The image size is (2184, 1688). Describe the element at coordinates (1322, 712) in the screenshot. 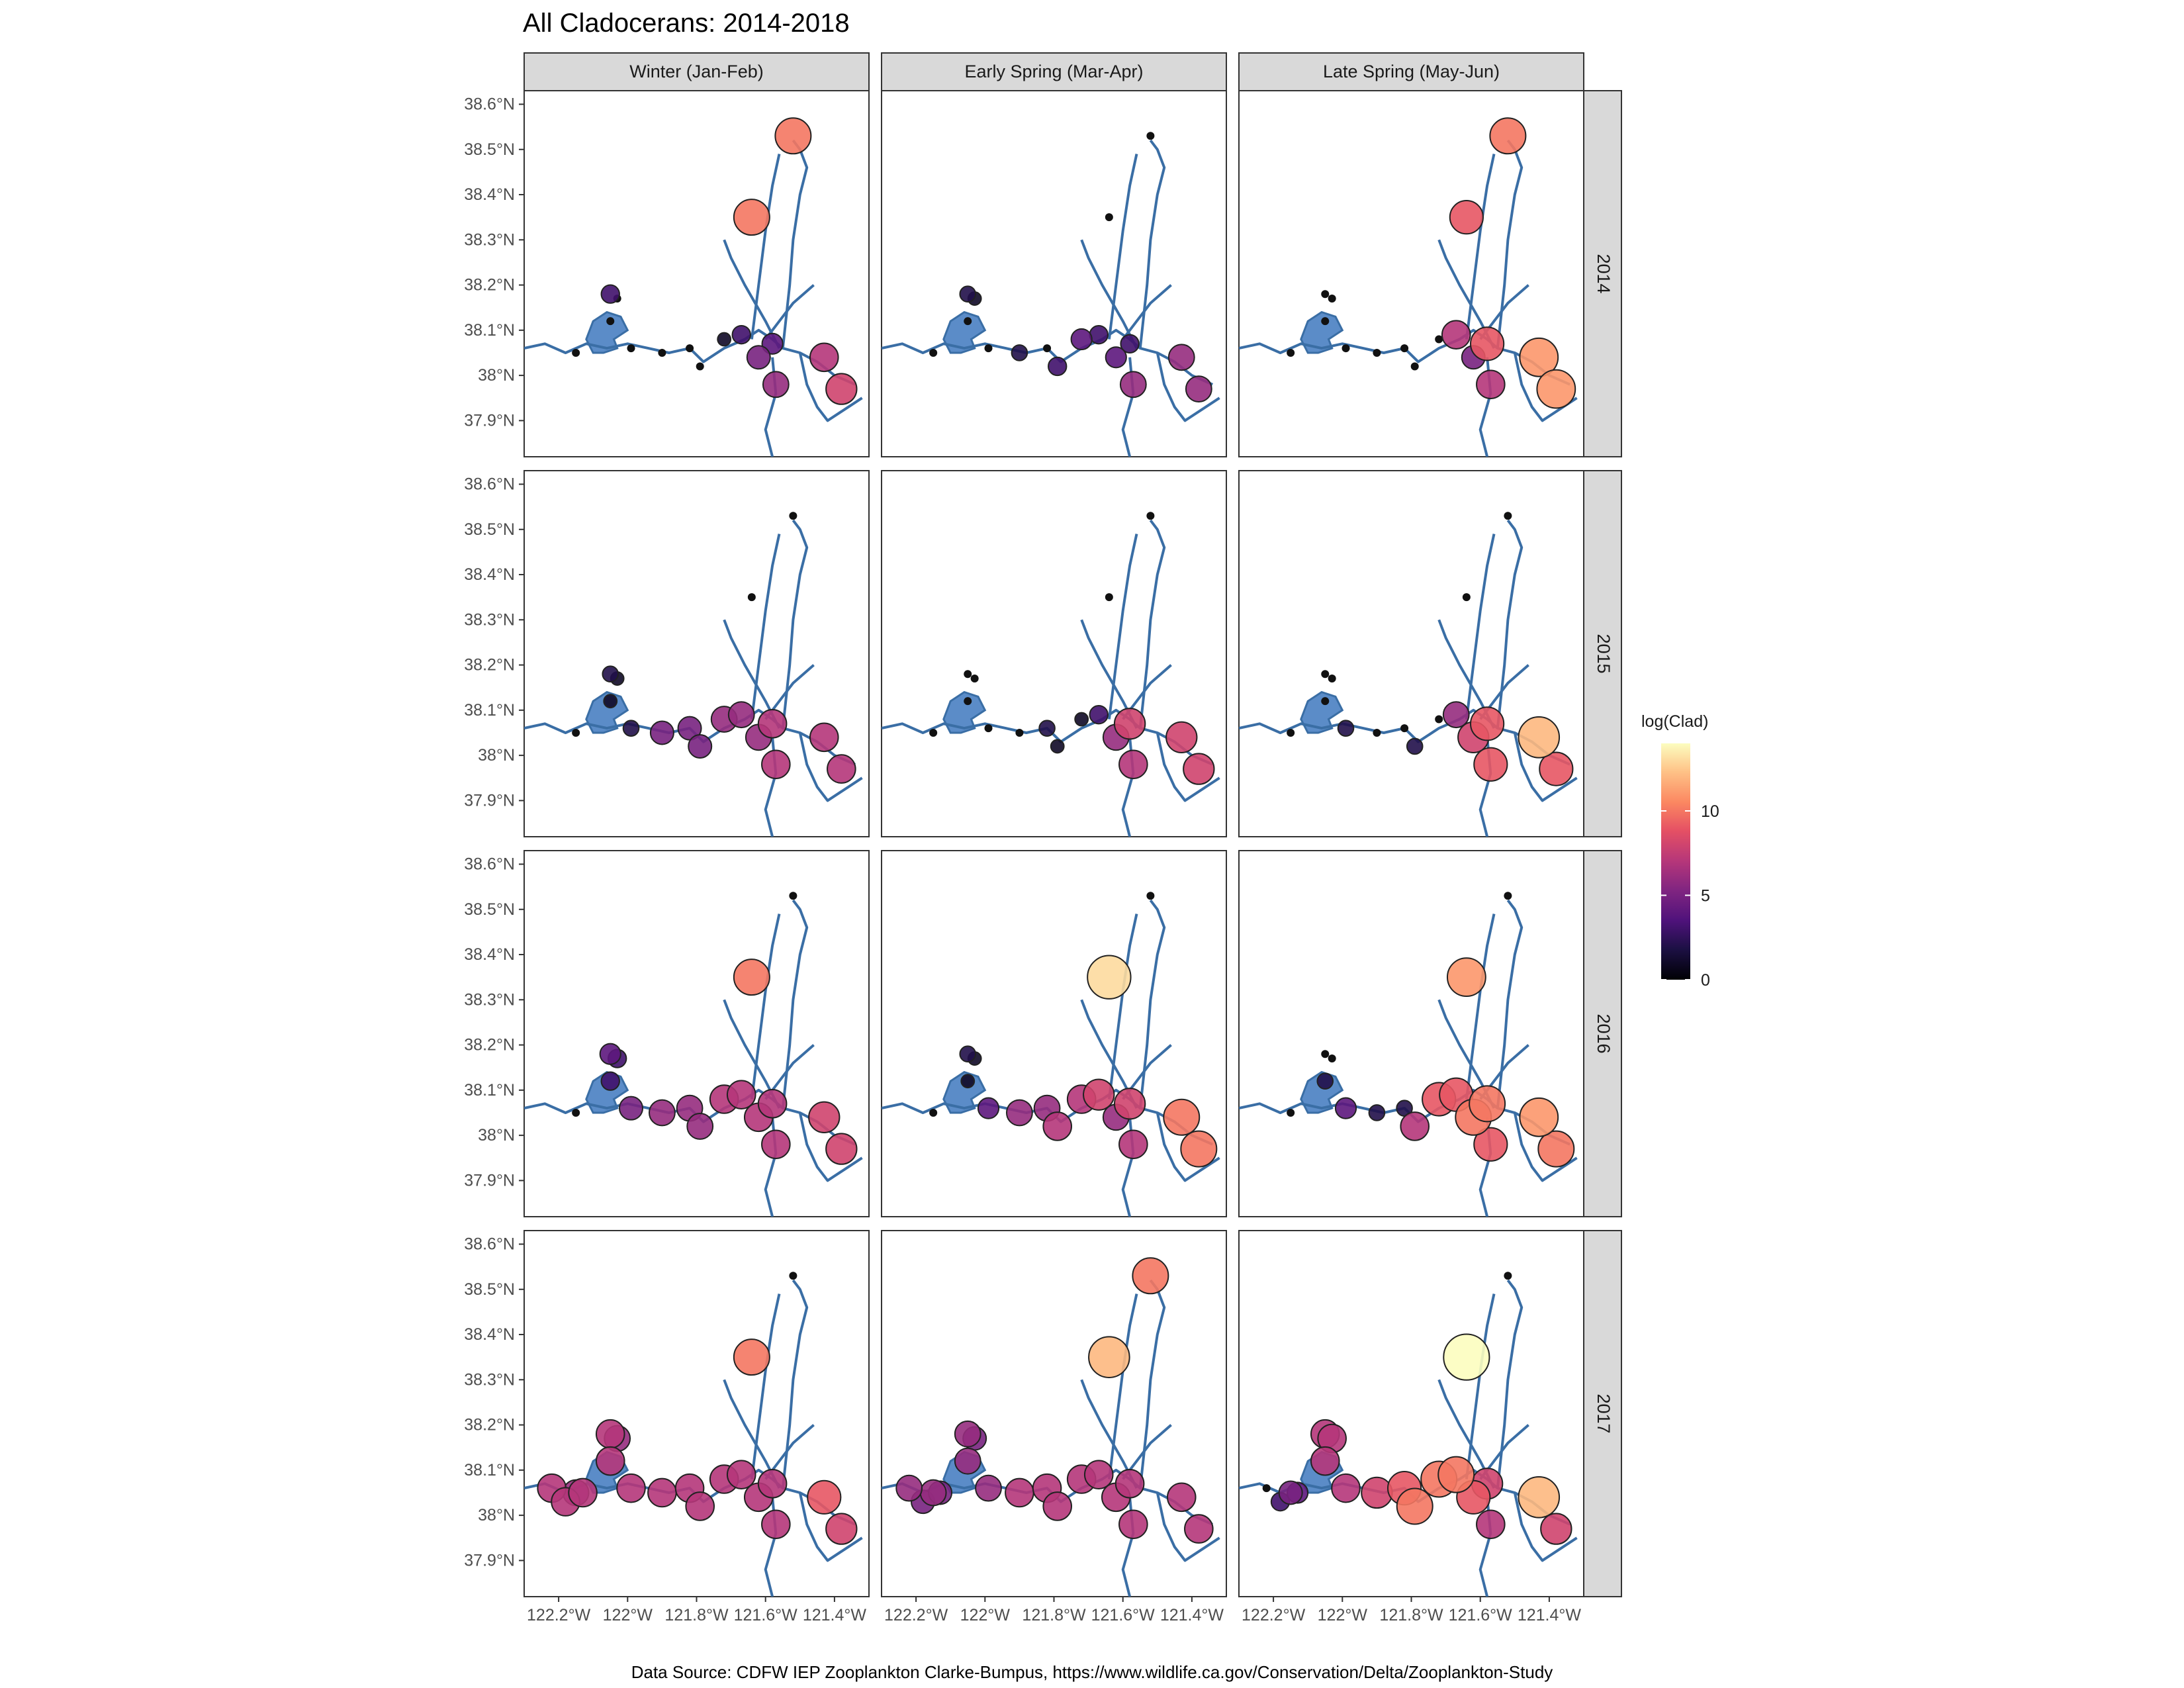

I see `bay-water-shape` at that location.